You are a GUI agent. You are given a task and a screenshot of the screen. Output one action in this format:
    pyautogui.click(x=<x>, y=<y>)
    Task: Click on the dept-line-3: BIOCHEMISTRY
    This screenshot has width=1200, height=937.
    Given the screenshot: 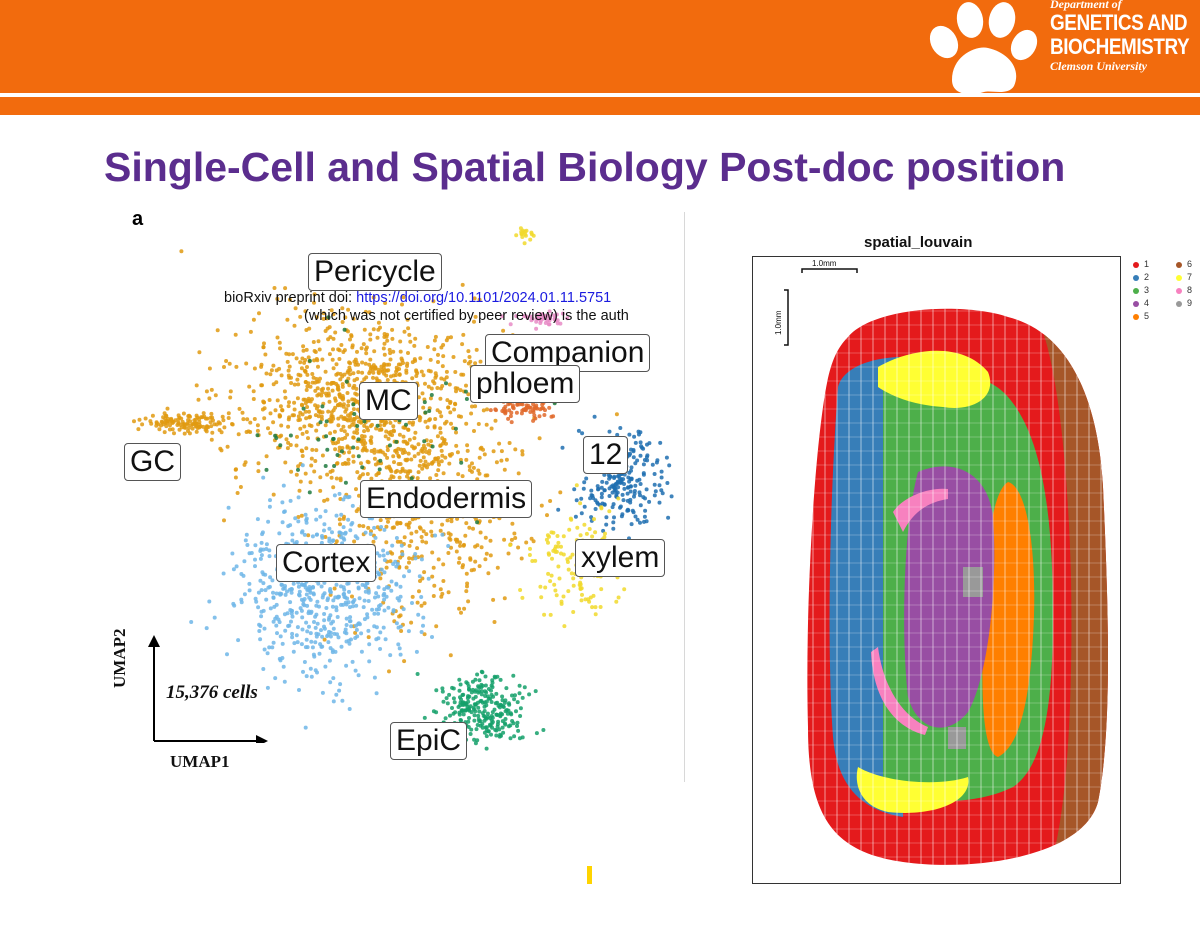 What is the action you would take?
    pyautogui.click(x=1120, y=46)
    